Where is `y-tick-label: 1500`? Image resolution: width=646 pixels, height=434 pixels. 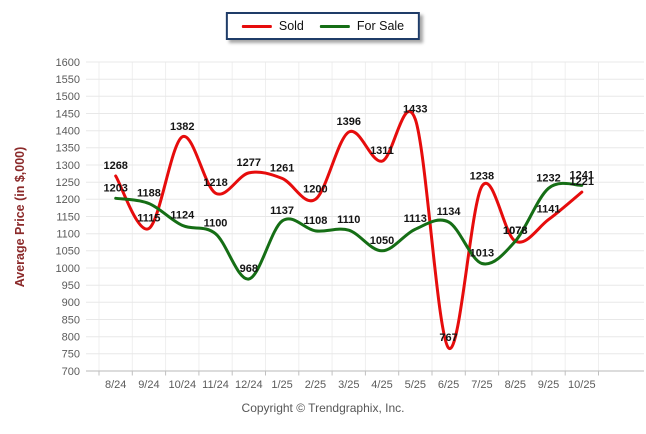
y-tick-label: 1500 is located at coordinates (68, 97).